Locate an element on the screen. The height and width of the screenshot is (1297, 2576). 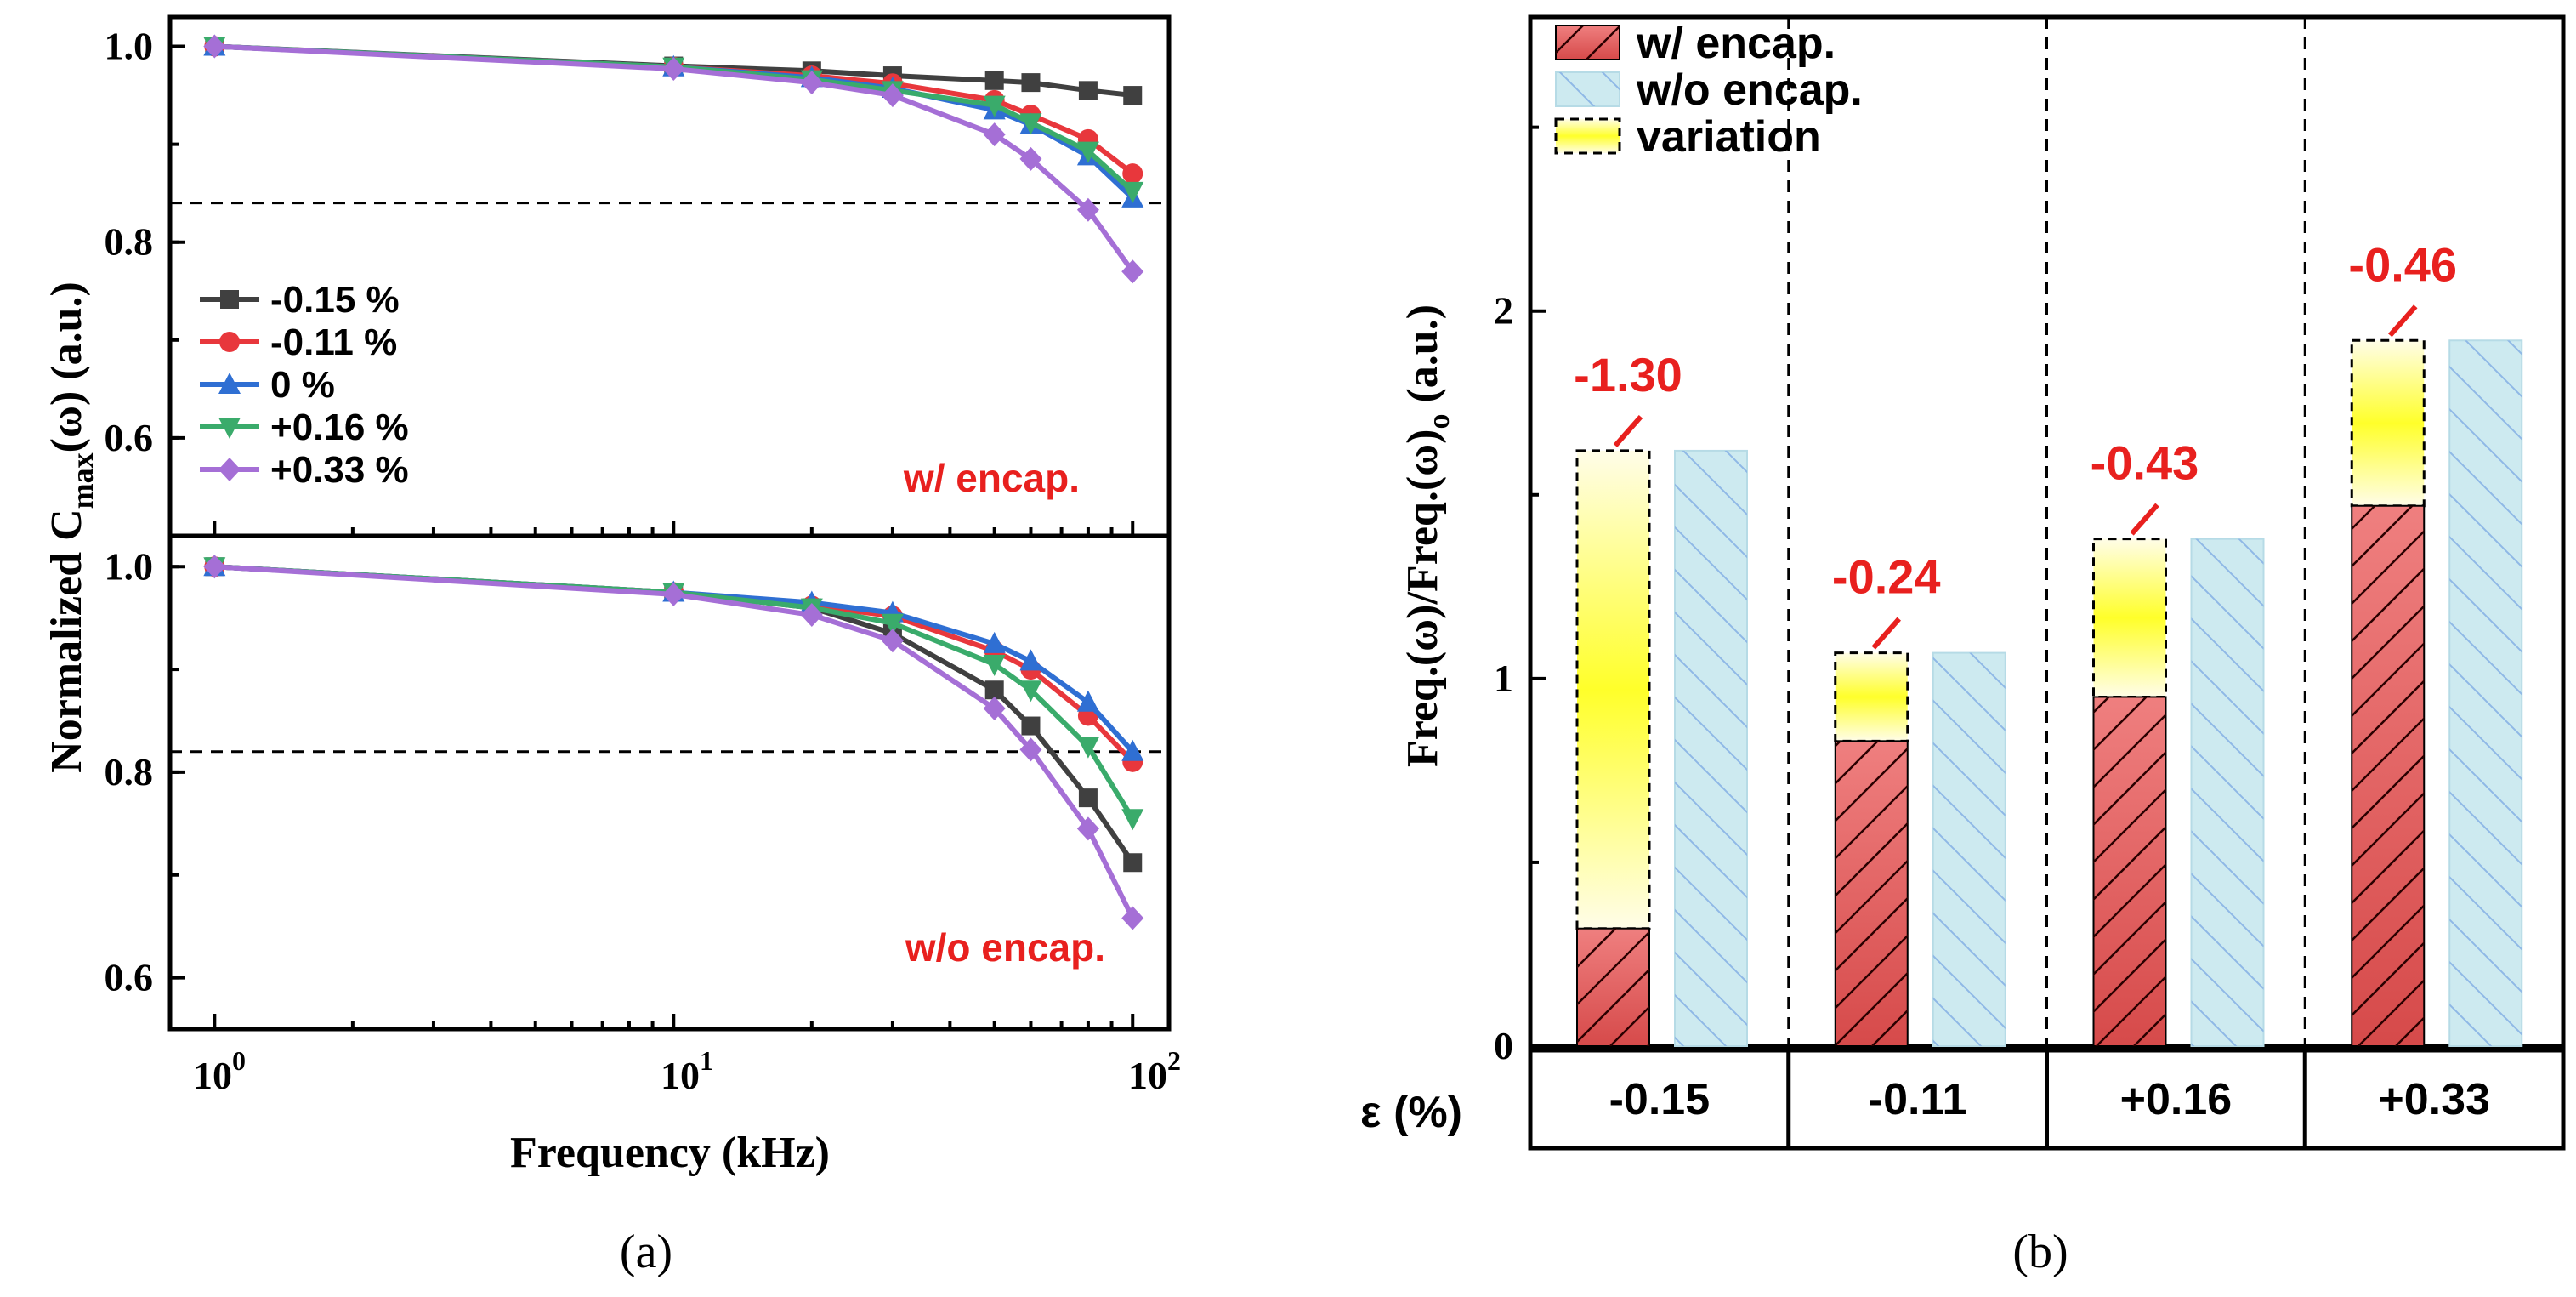
legend-label: w/o encap. is located at coordinates (1750, 90).